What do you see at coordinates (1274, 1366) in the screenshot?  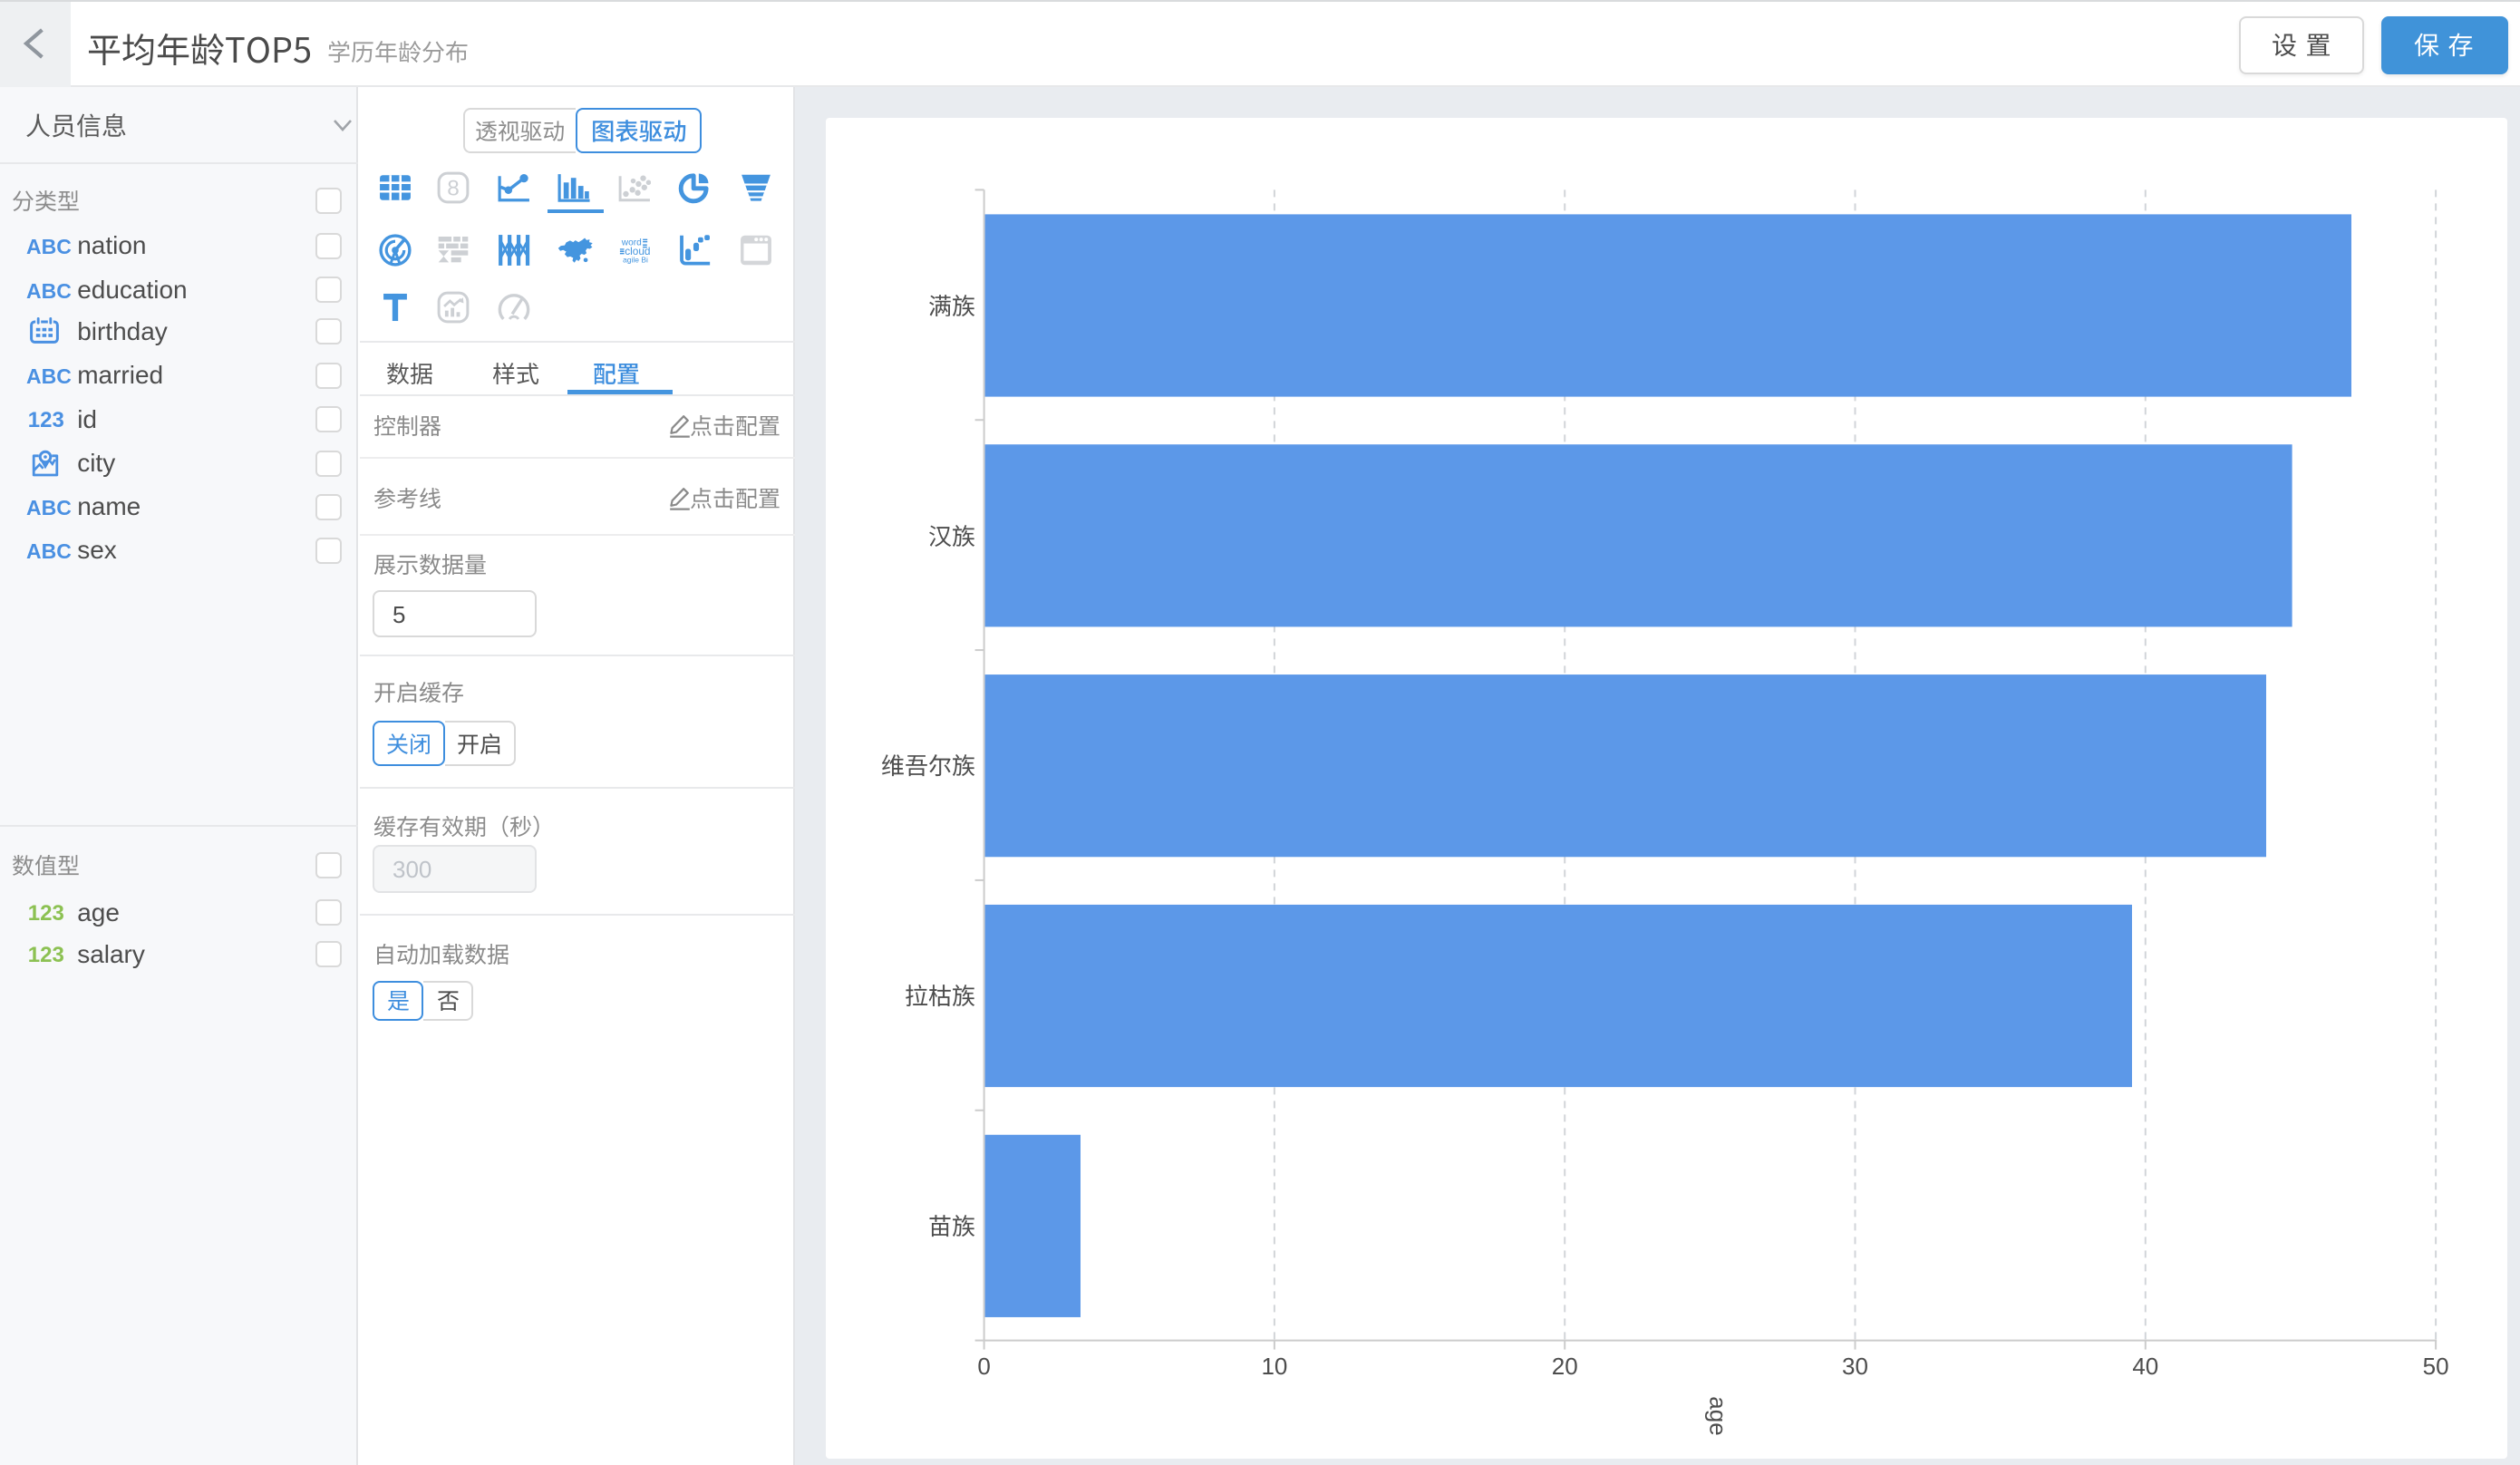 I see `svg-text: 10` at bounding box center [1274, 1366].